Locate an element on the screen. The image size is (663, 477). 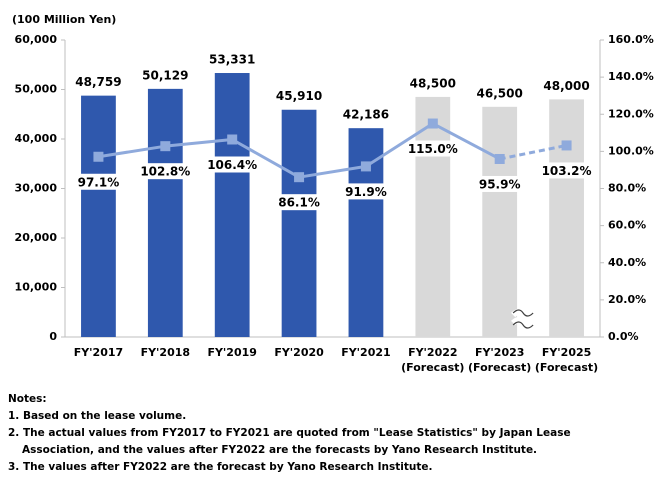
x-tick-label-line: FY'2025 is located at coordinates (566, 352).